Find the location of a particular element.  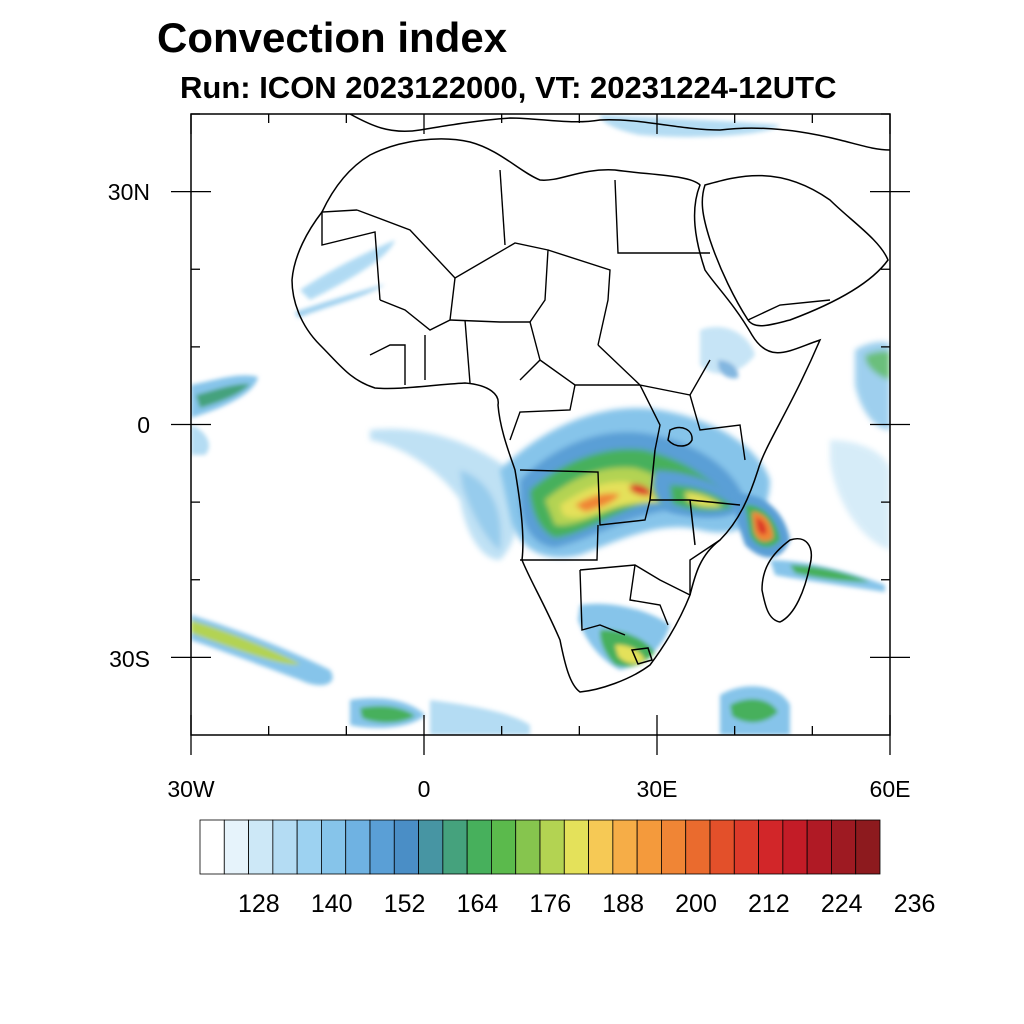

colorbar is located at coordinates (540, 847).